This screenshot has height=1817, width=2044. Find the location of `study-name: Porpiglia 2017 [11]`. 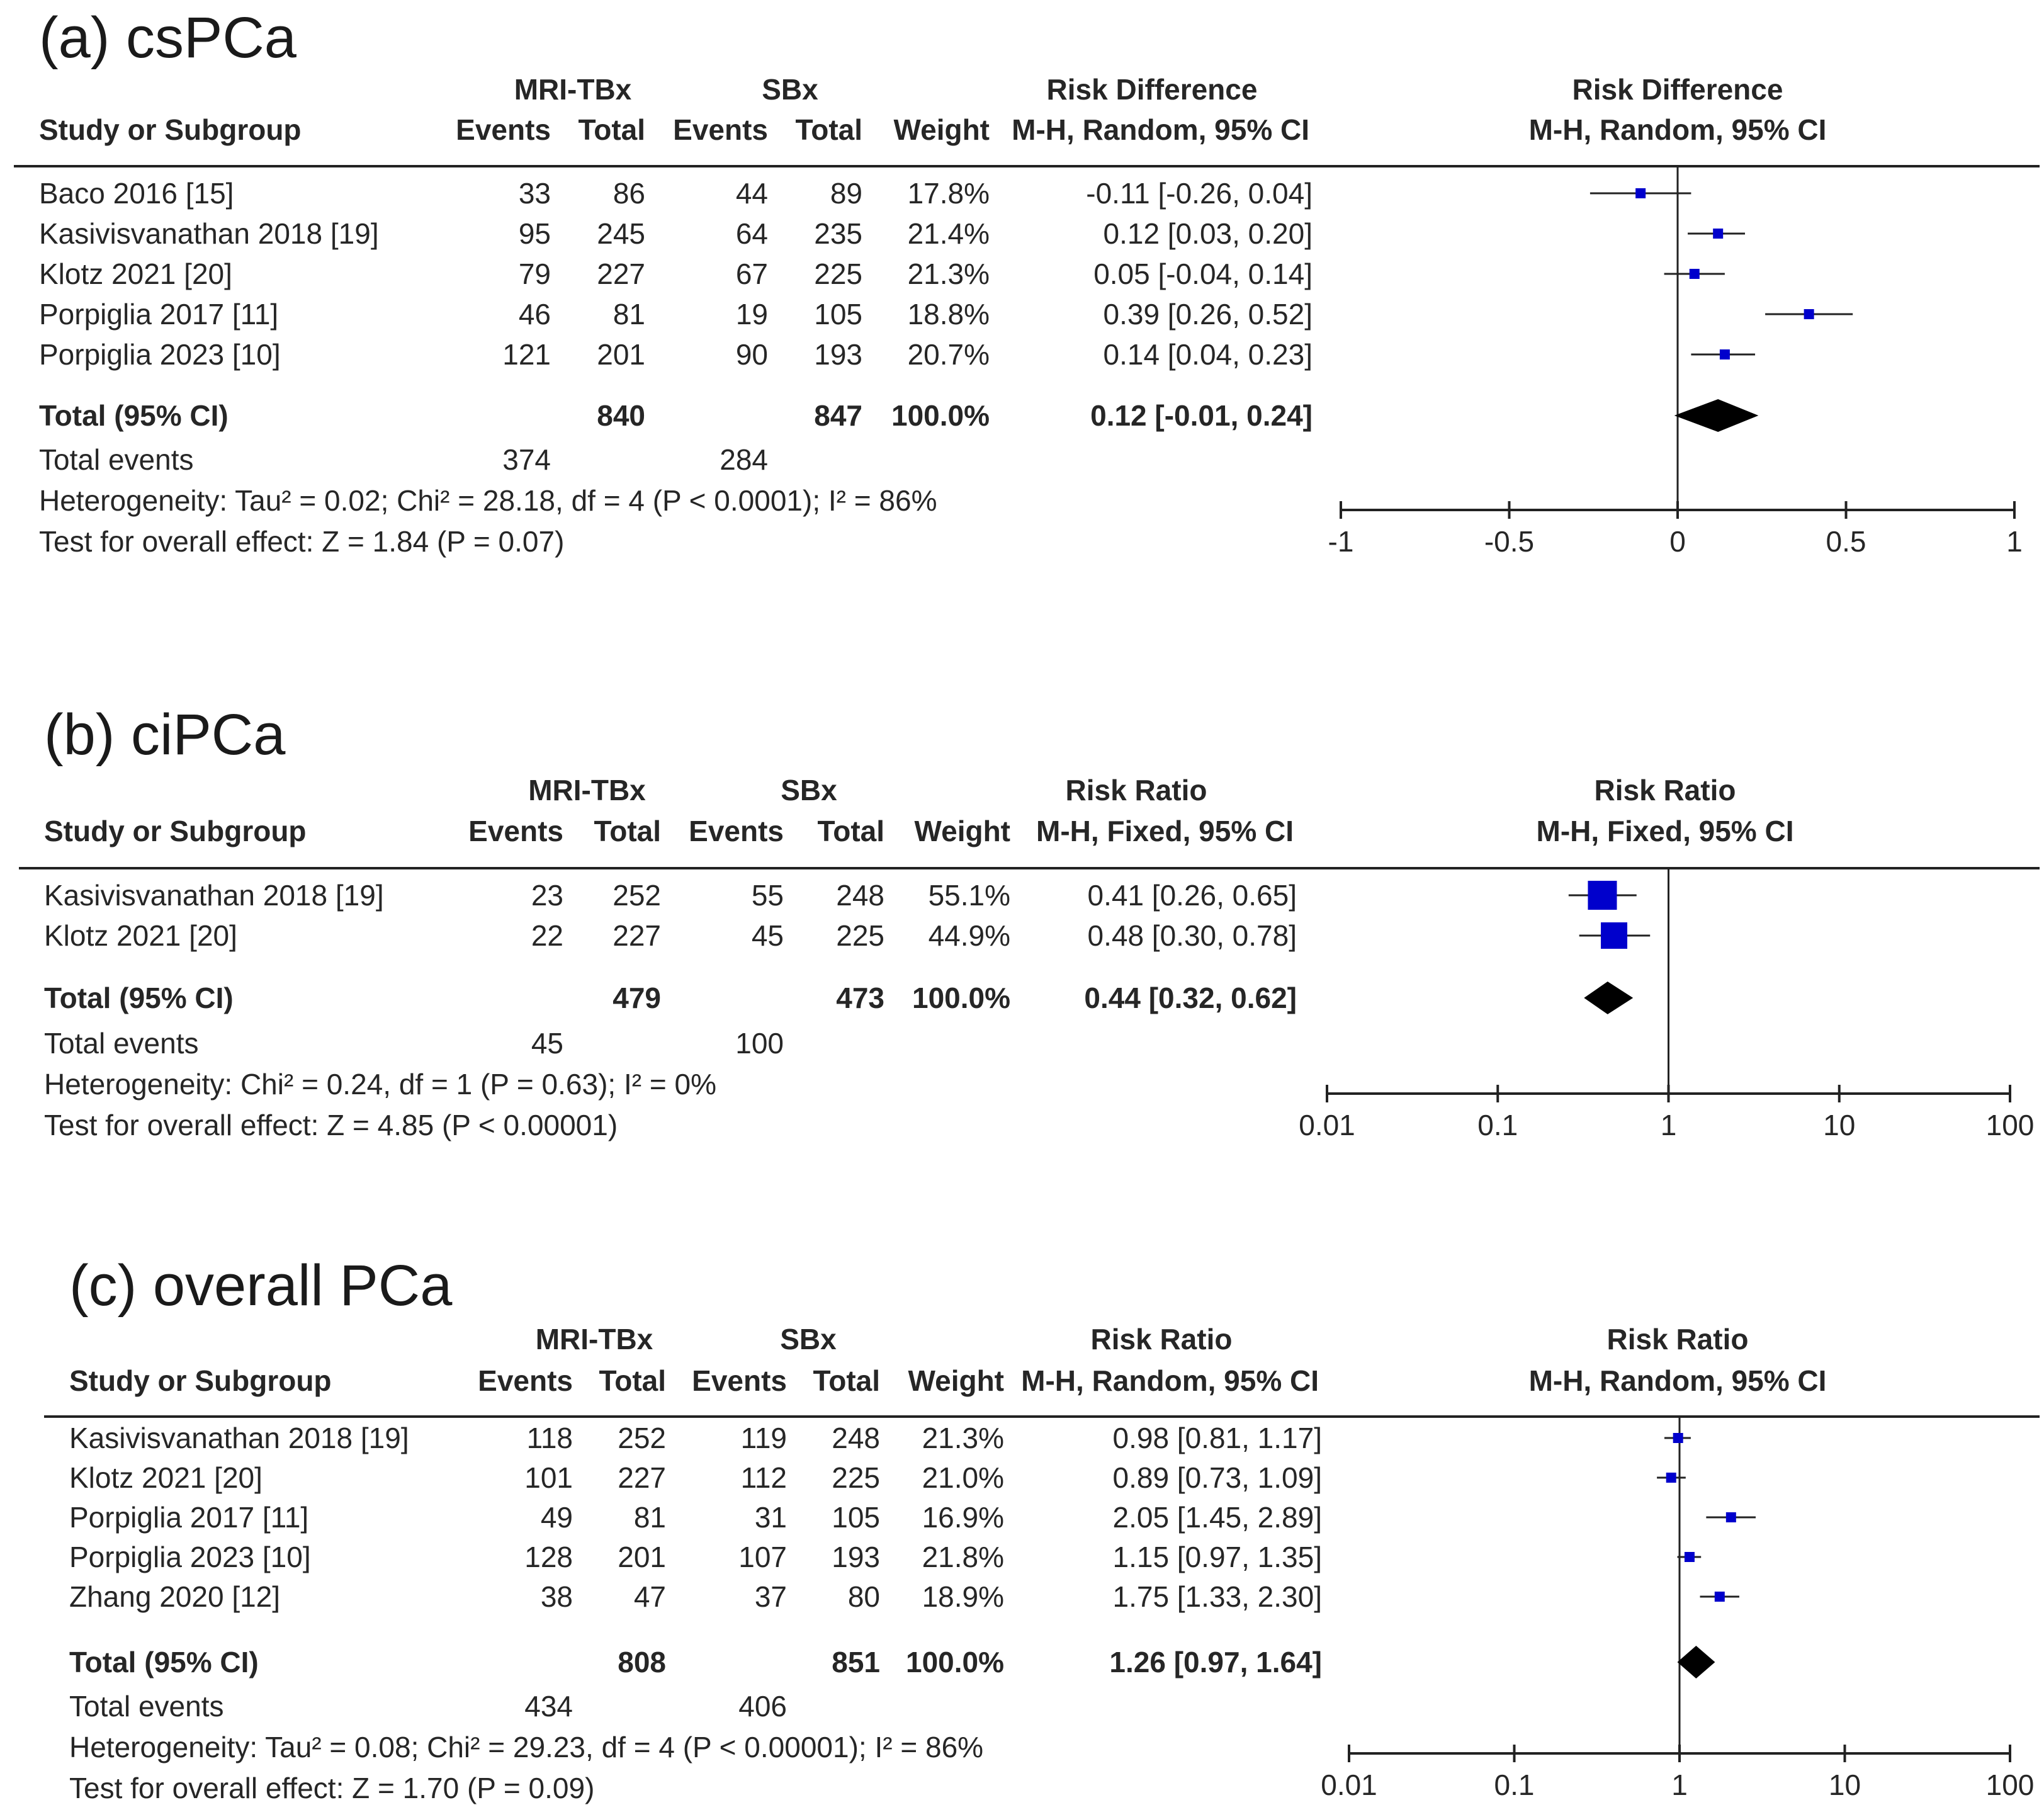

study-name: Porpiglia 2017 [11] is located at coordinates (189, 1517).